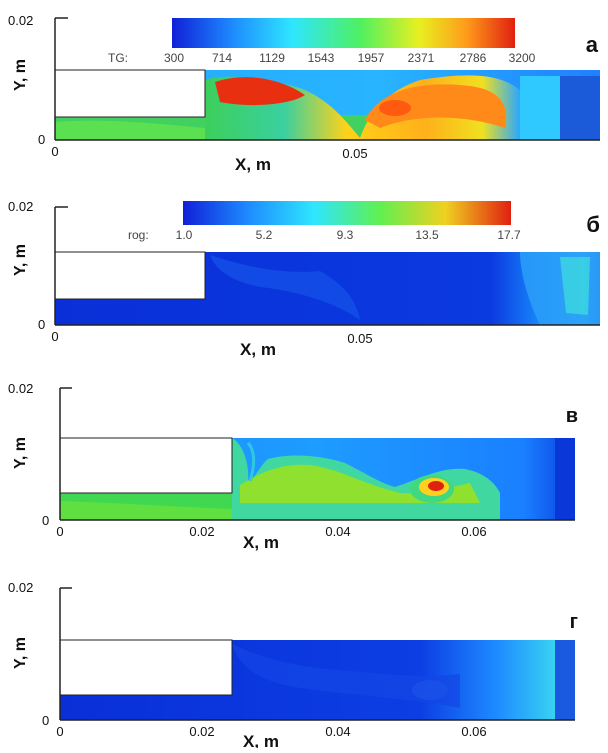 This screenshot has height=753, width=608. Describe the element at coordinates (118, 58) in the screenshot. I see `colorbar-prefix: TG:` at that location.